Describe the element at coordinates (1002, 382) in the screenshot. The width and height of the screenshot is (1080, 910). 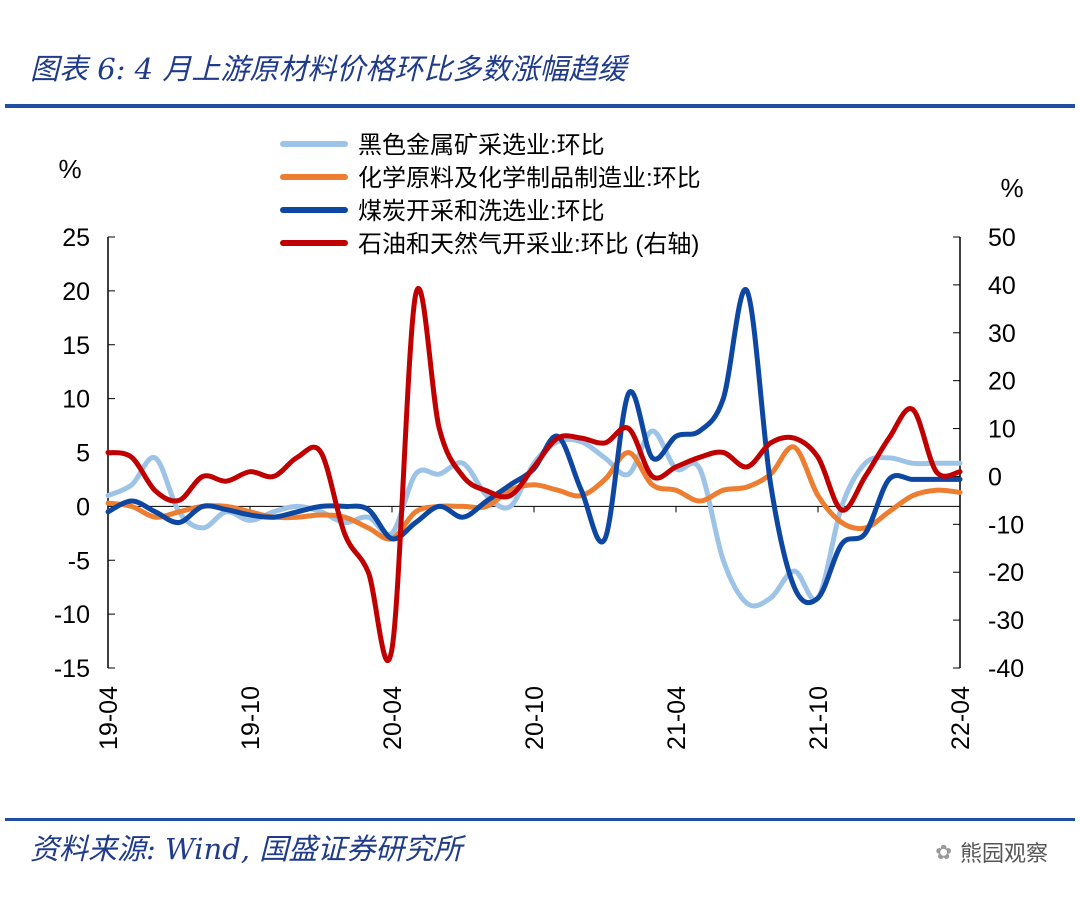
I see `right-tick-label: 20` at that location.